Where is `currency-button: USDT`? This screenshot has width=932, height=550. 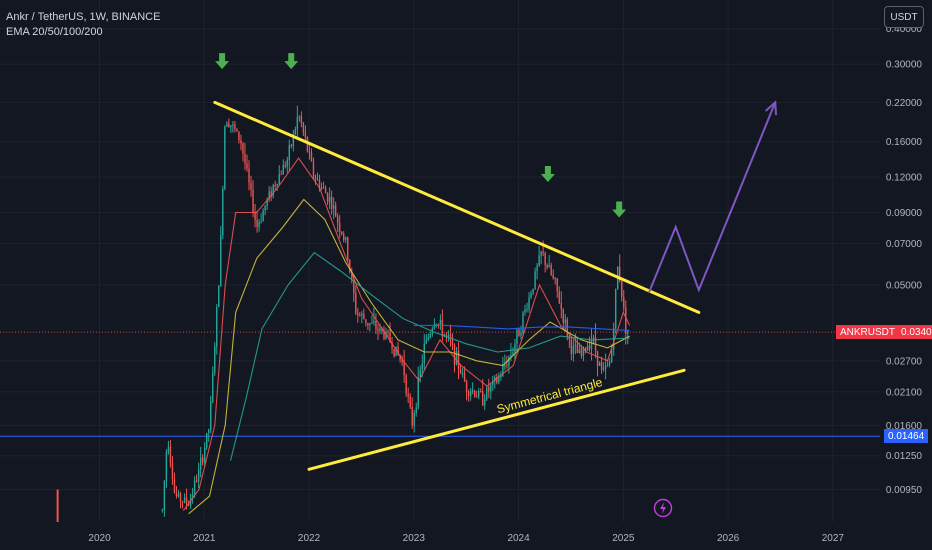 currency-button: USDT is located at coordinates (904, 17).